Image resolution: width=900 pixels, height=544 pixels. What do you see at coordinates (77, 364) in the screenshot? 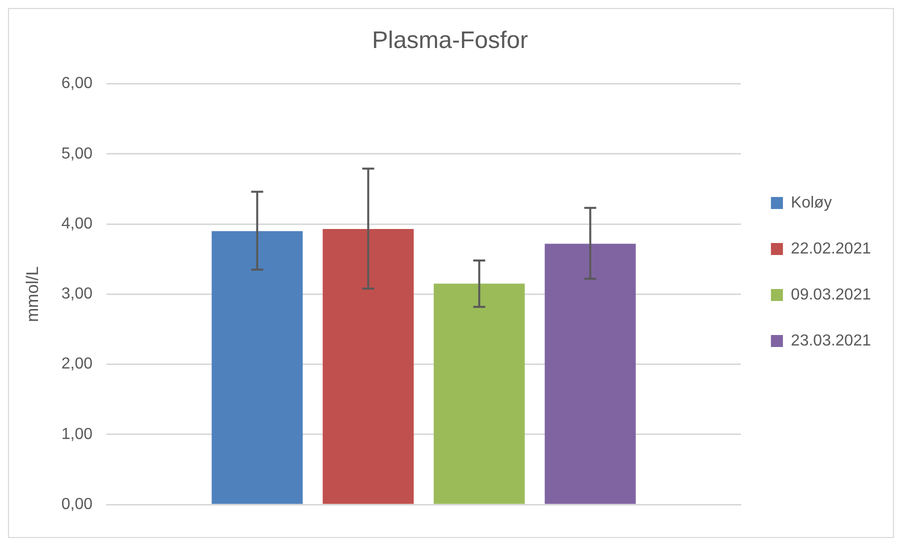
I see `y-tick-label: 2,00` at bounding box center [77, 364].